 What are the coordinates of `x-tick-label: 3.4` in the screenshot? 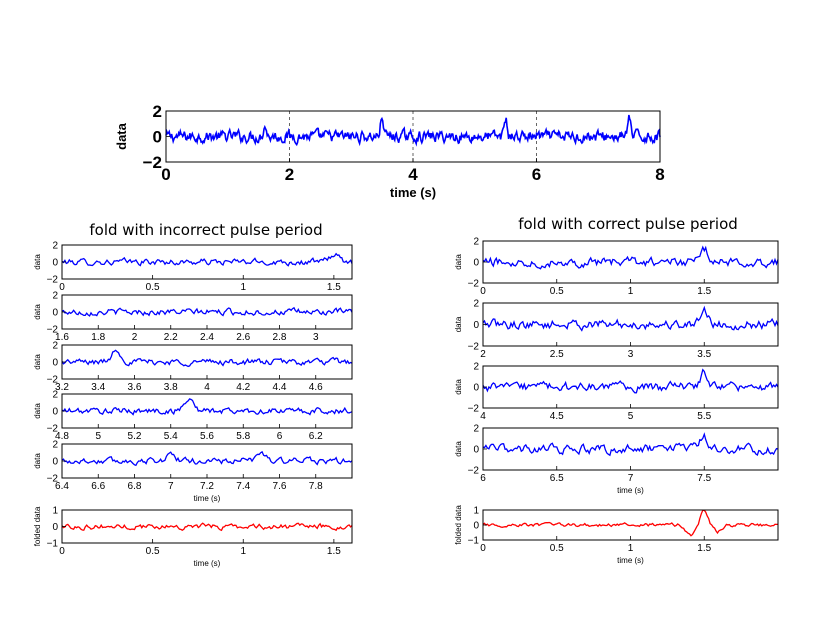 It's located at (98, 387).